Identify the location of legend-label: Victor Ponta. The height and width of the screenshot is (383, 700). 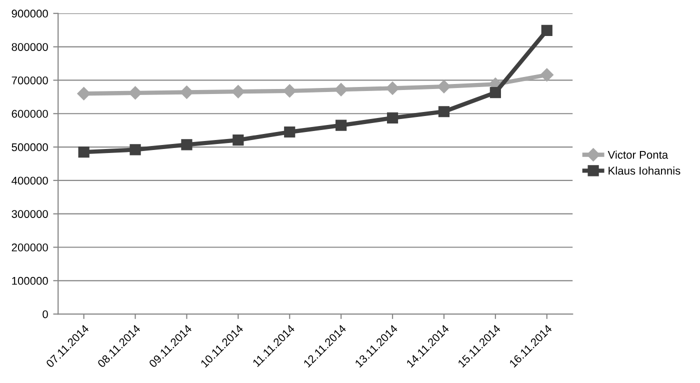
(638, 154).